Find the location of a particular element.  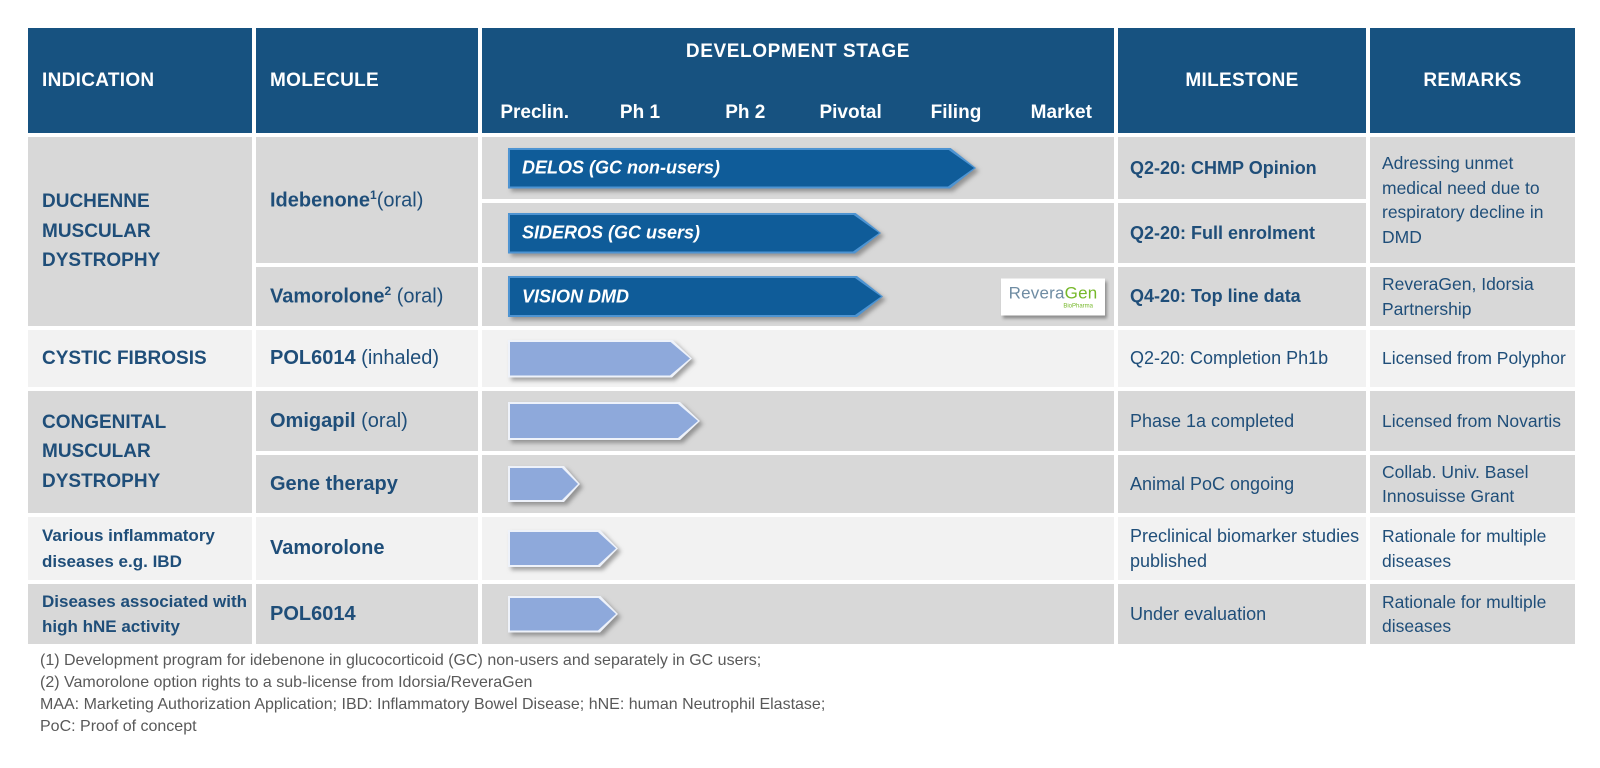

pipeline-arrow-pol6014-cf is located at coordinates (600, 359).